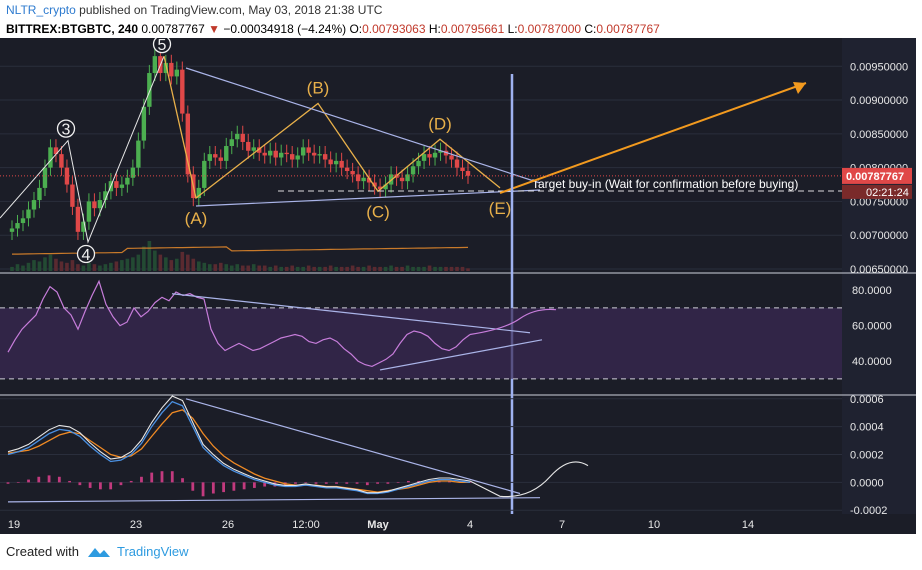 This screenshot has width=922, height=570. Describe the element at coordinates (97, 551) in the screenshot. I see `footer: Created with TradingView` at that location.